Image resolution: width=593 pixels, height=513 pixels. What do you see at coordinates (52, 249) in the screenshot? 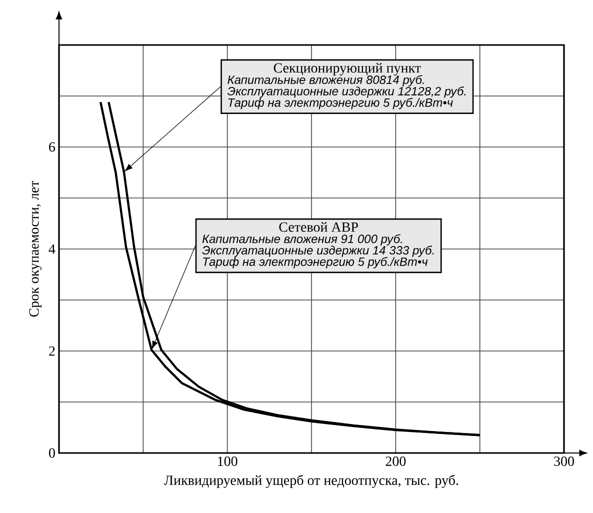
I see `y-tick-label: 4` at bounding box center [52, 249].